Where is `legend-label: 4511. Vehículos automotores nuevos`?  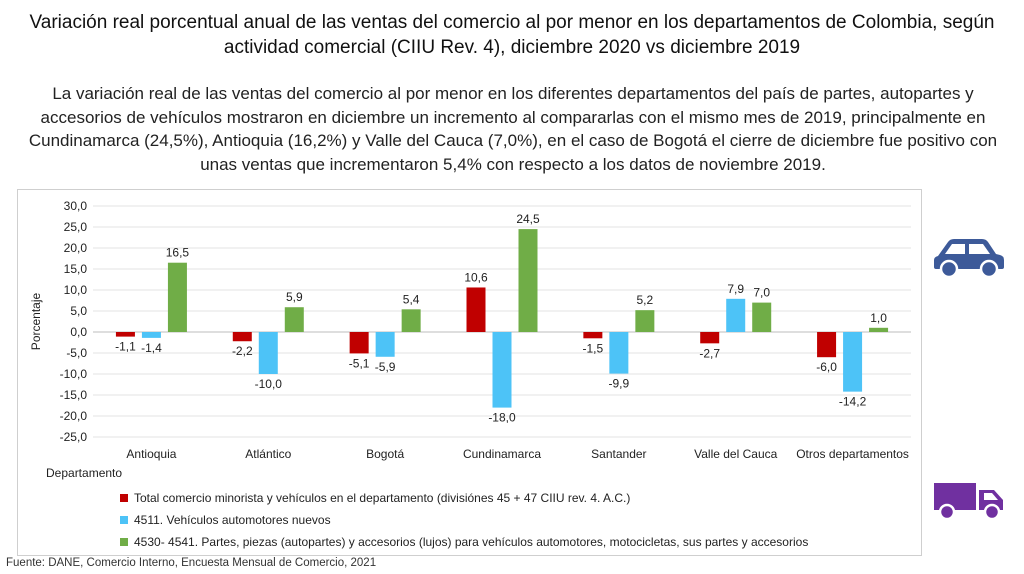
legend-label: 4511. Vehículos automotores nuevos is located at coordinates (232, 520).